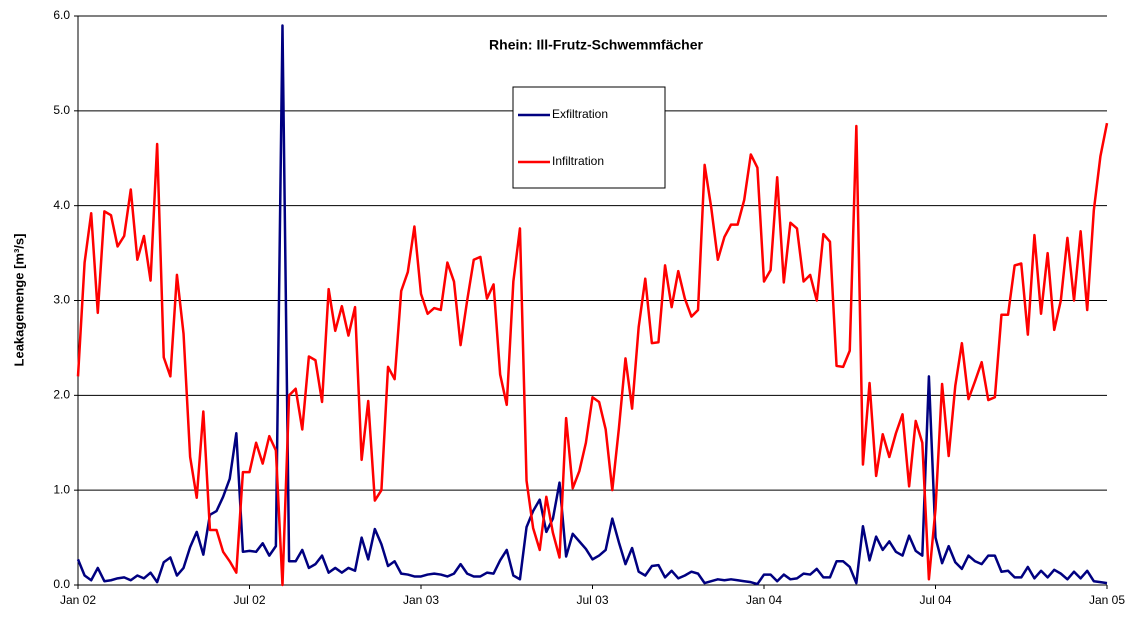 This screenshot has width=1138, height=624. What do you see at coordinates (249, 600) in the screenshot?
I see `x-tick-label: Jul 02` at bounding box center [249, 600].